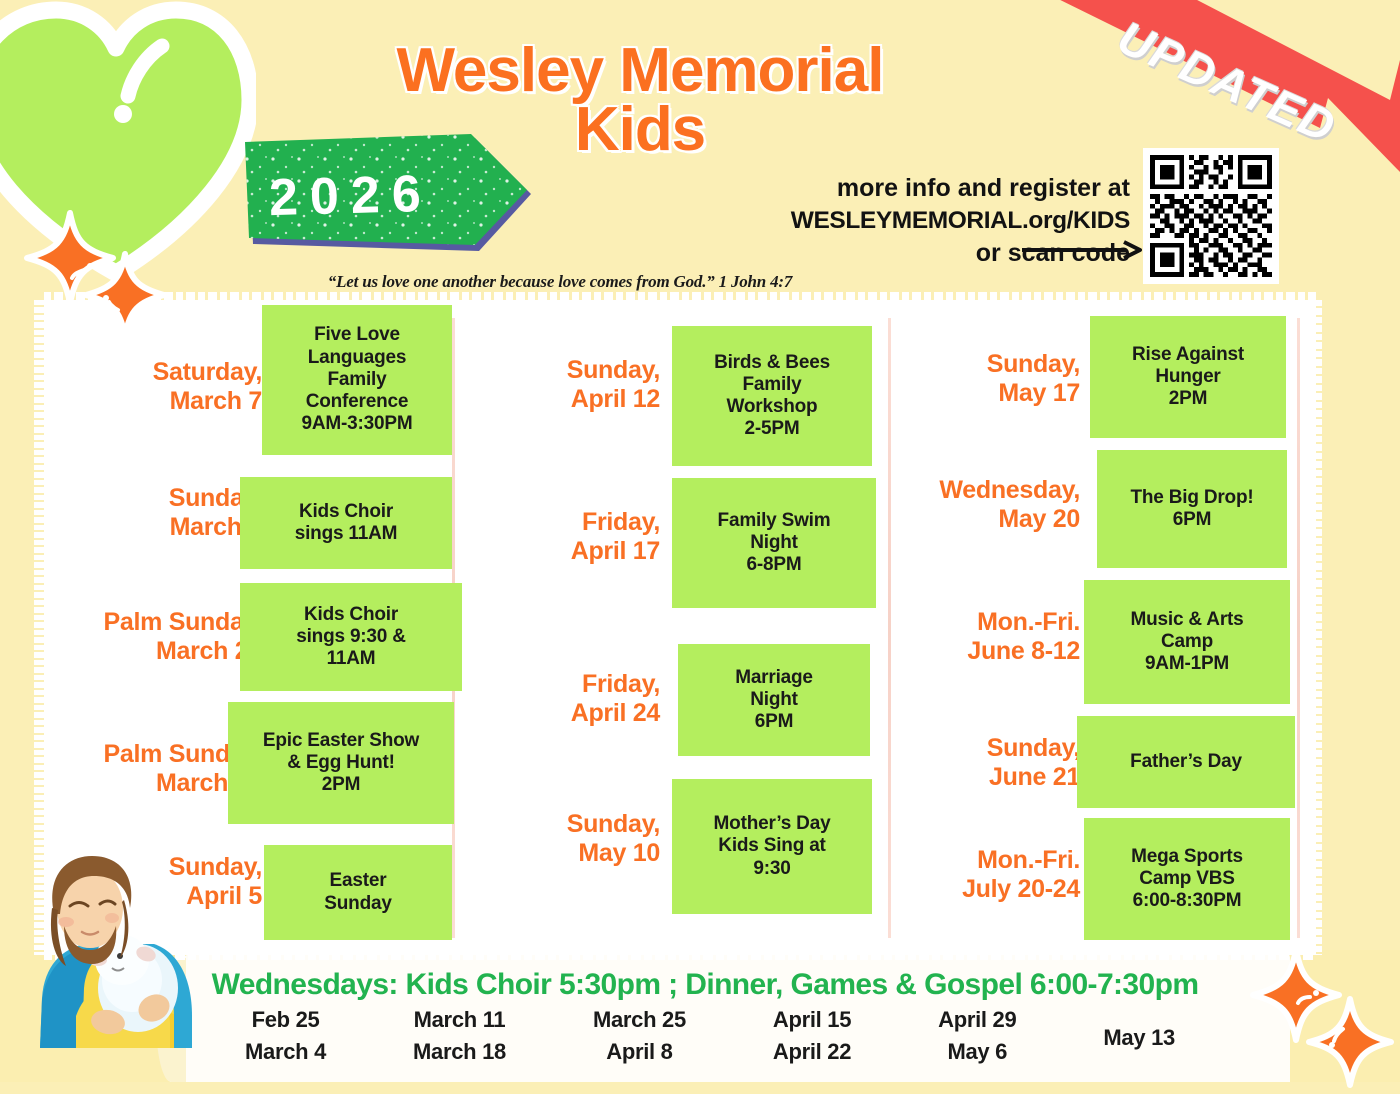 The width and height of the screenshot is (1400, 1094). What do you see at coordinates (285, 1019) in the screenshot?
I see `wednesday-date: Feb 25` at bounding box center [285, 1019].